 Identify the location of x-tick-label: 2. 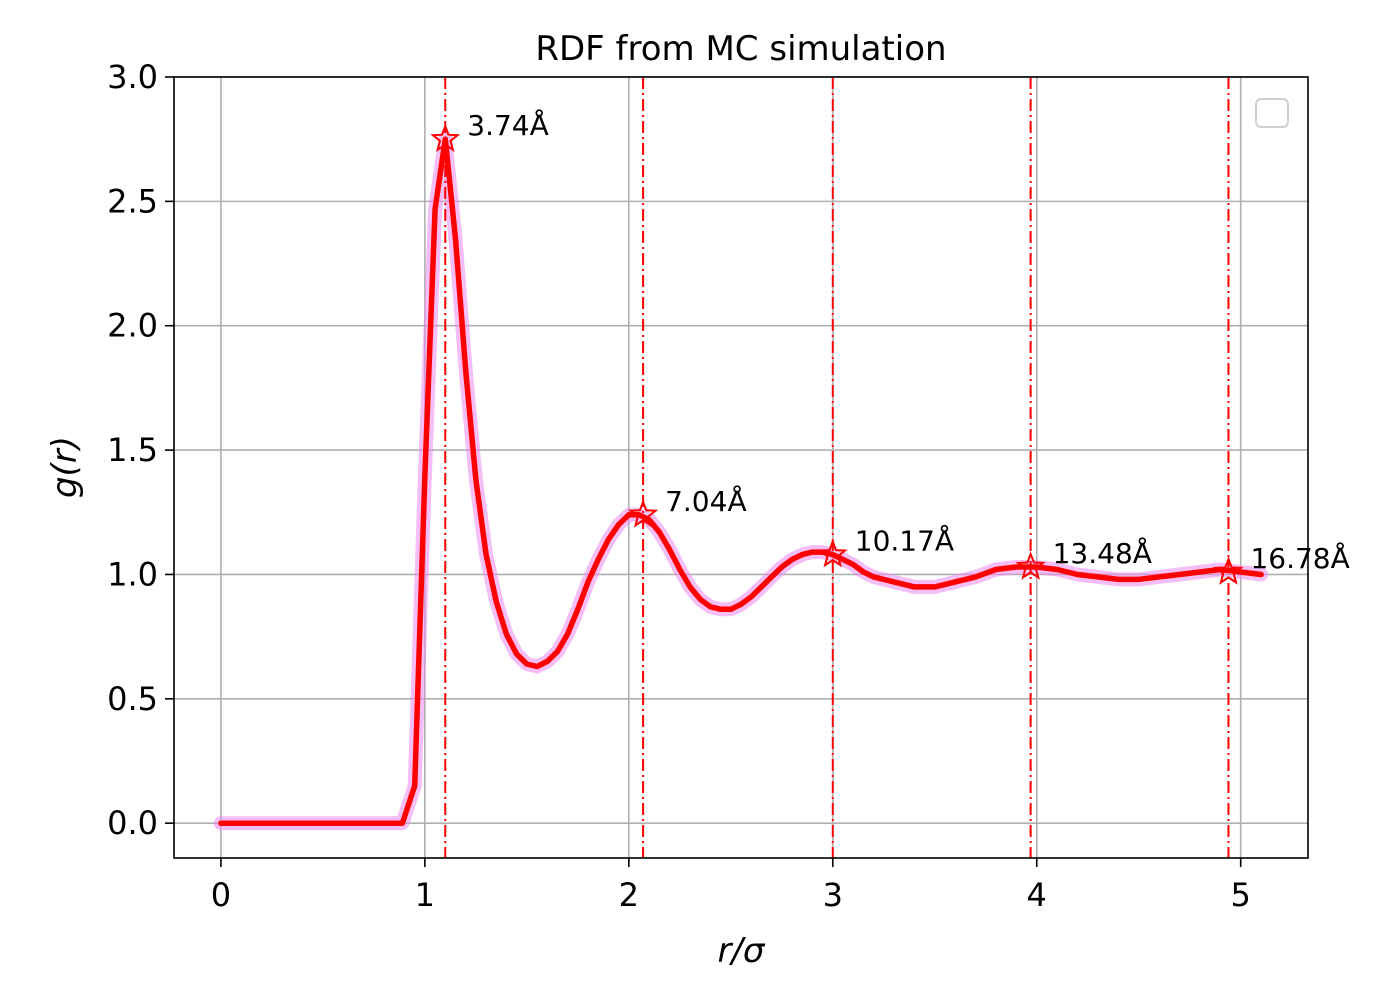
(629, 895).